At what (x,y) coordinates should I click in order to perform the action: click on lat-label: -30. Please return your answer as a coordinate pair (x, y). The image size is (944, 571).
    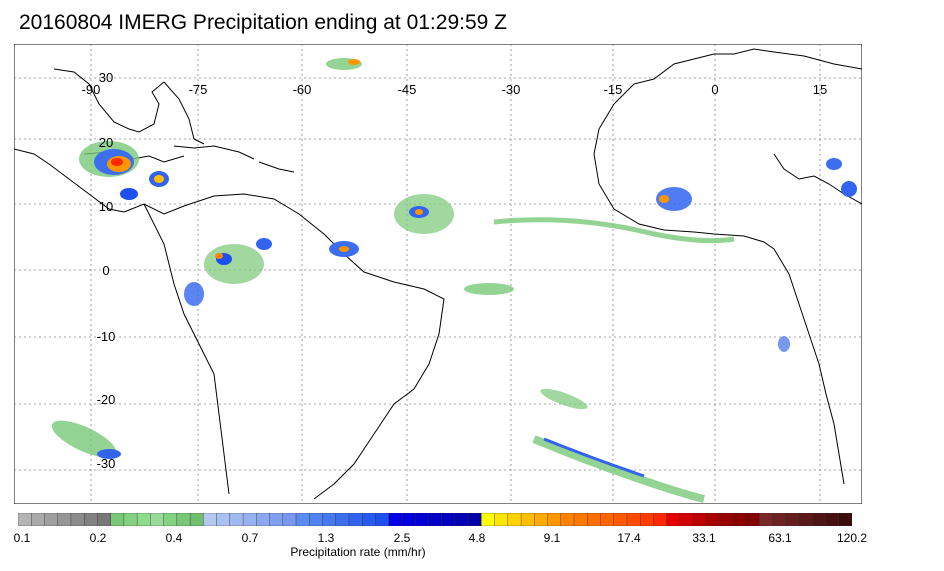
    Looking at the image, I should click on (106, 463).